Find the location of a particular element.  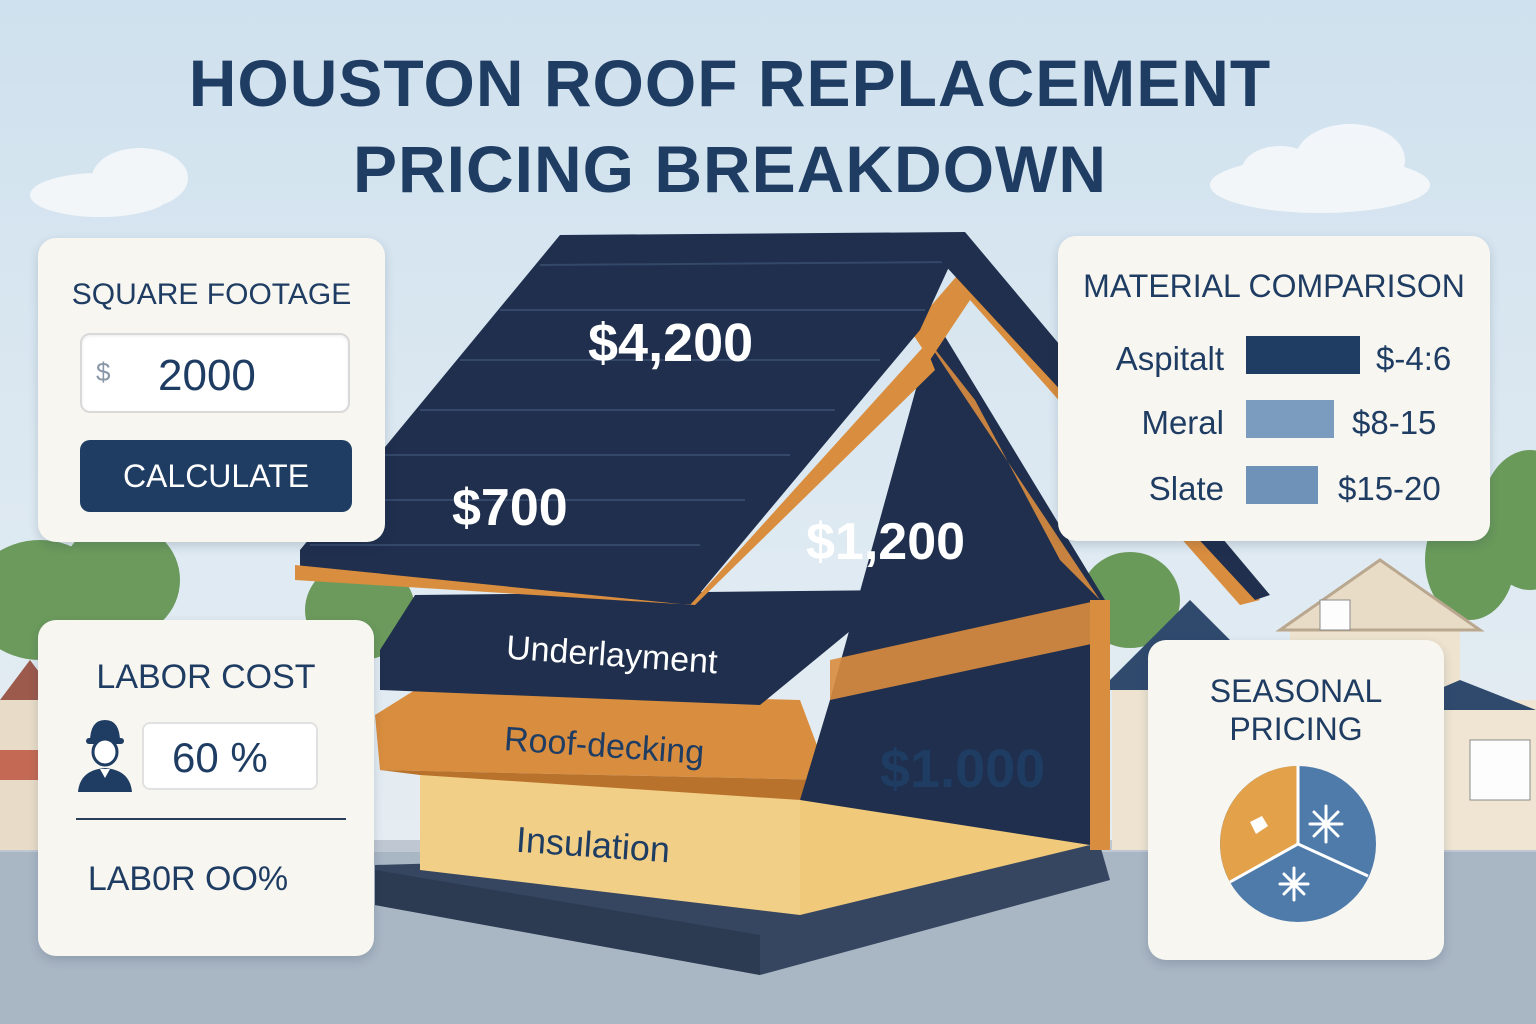

labor-cost-value: 60 % is located at coordinates (220, 757).